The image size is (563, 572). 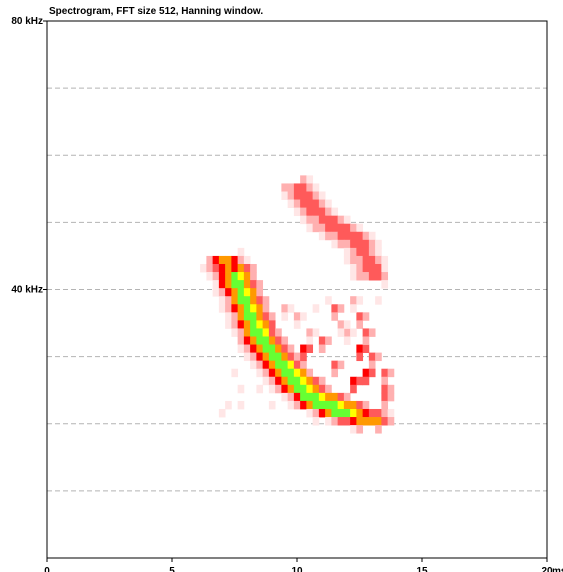 What do you see at coordinates (547, 569) in the screenshot?
I see `x-tick-label: 20` at bounding box center [547, 569].